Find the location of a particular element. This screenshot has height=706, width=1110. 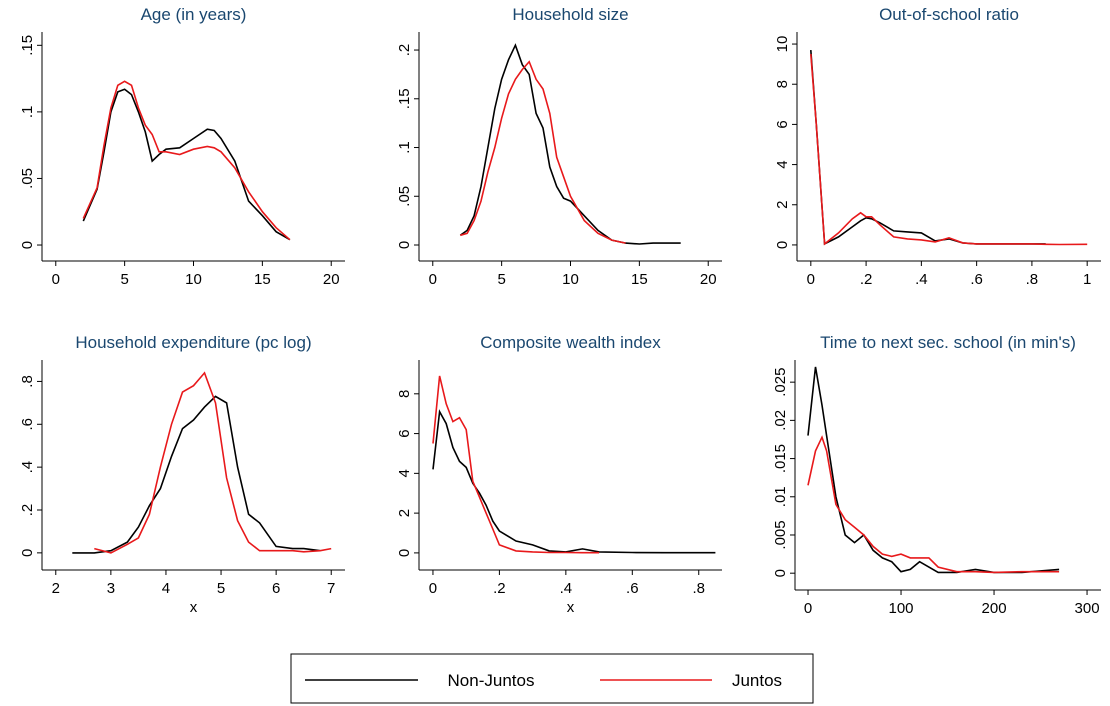

y-tick-label: .025 is located at coordinates (780, 382).